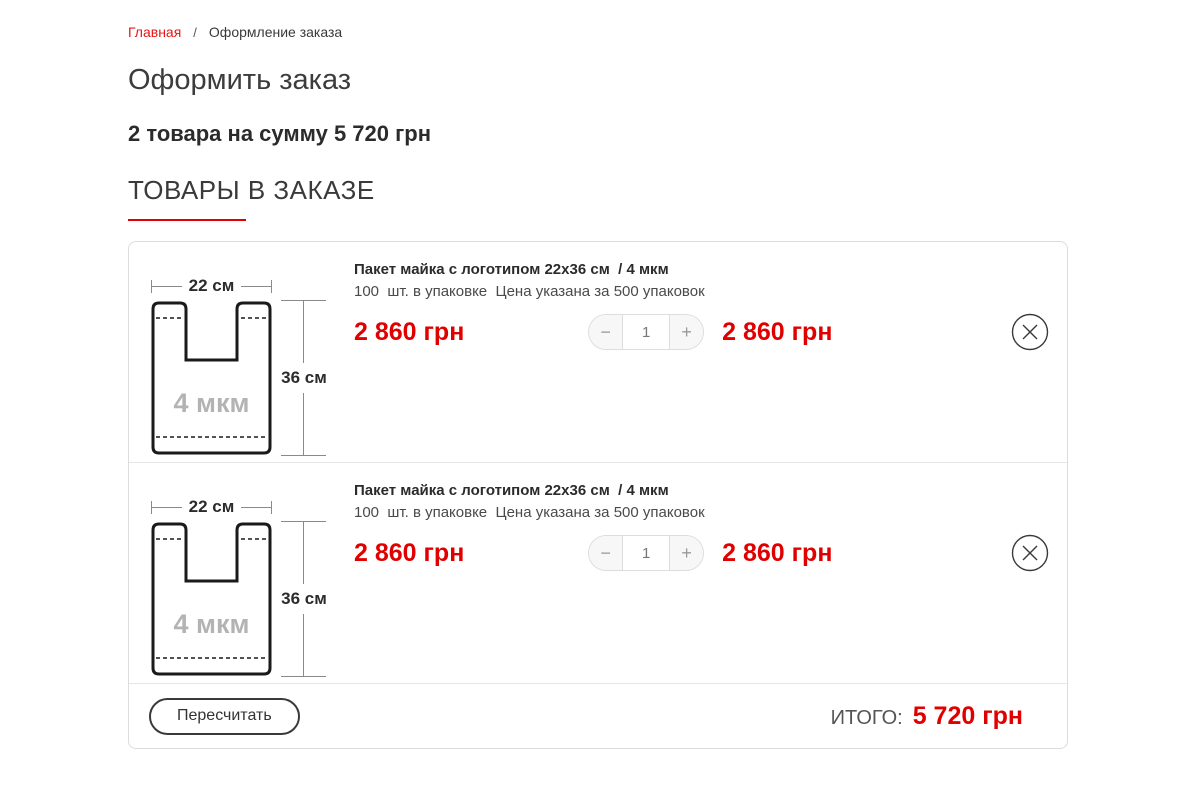 This screenshot has width=1200, height=800. I want to click on section-heading: ТОВАРЫ В ЗАКАЗЕ, so click(251, 190).